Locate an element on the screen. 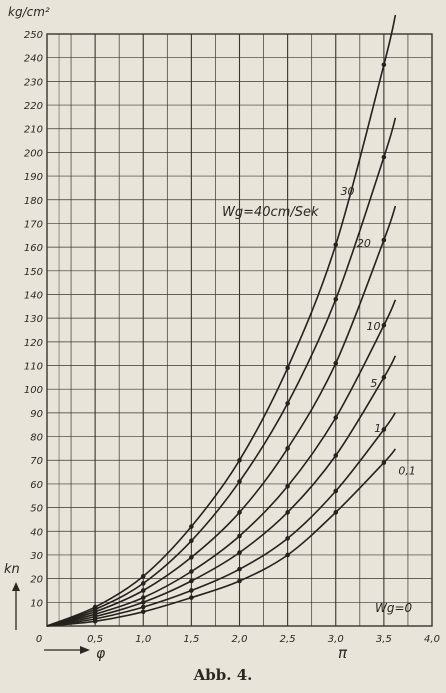 Image resolution: width=446 pixels, height=693 pixels. y-tick-label: 240 is located at coordinates (33, 59).